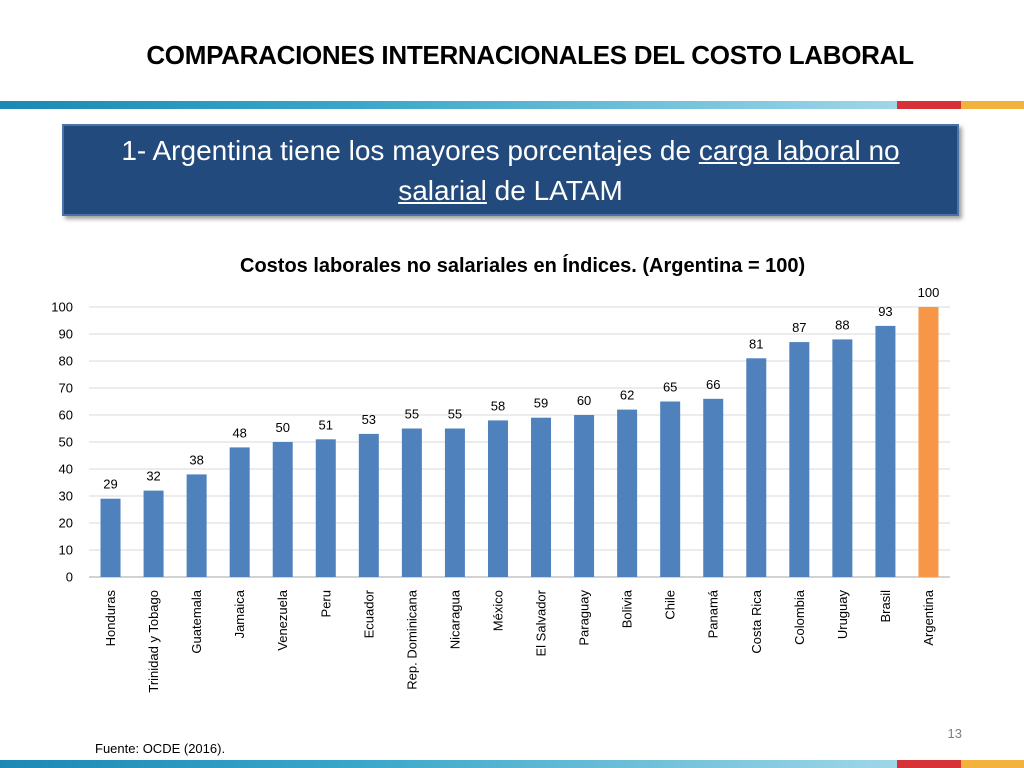 The width and height of the screenshot is (1024, 768). What do you see at coordinates (584, 618) in the screenshot?
I see `category-label: Paraguay` at bounding box center [584, 618].